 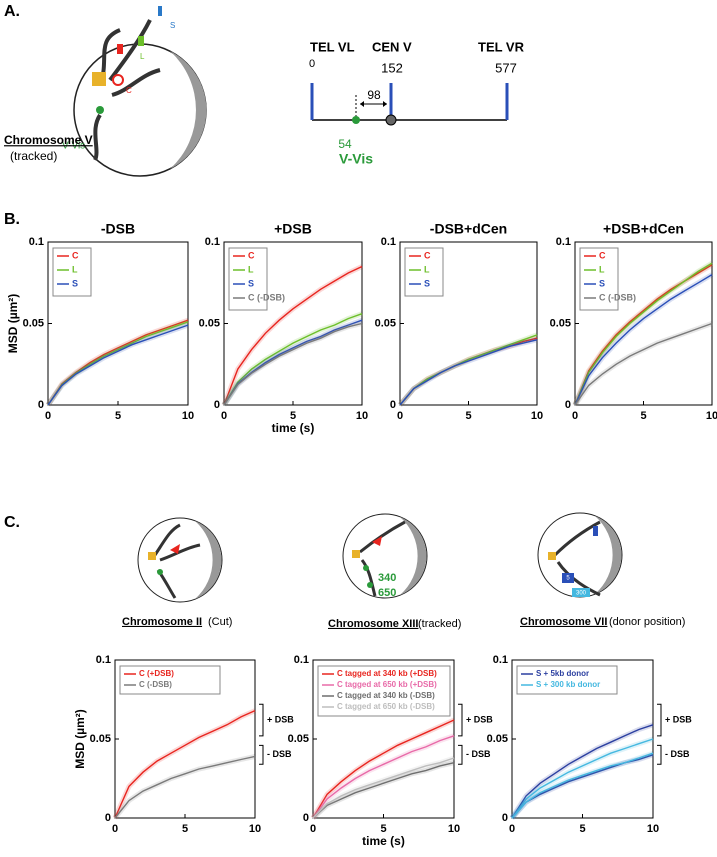 What do you see at coordinates (293, 229) in the screenshot?
I see `chart-title: +DSB` at bounding box center [293, 229].